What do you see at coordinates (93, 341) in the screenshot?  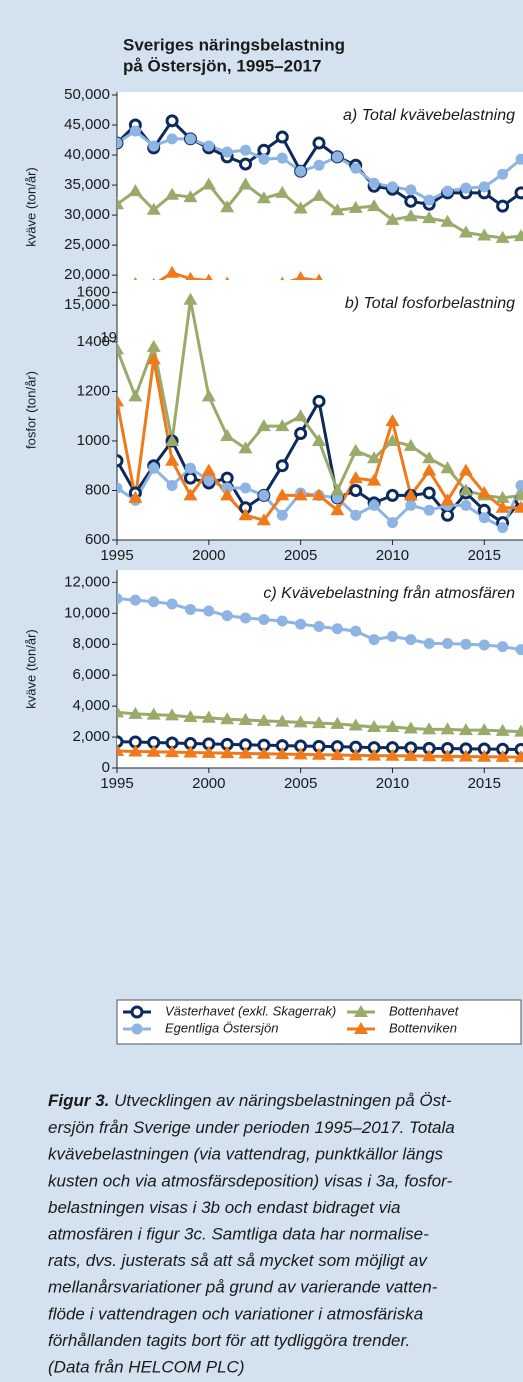 I see `y-tick-label: 1400` at bounding box center [93, 341].